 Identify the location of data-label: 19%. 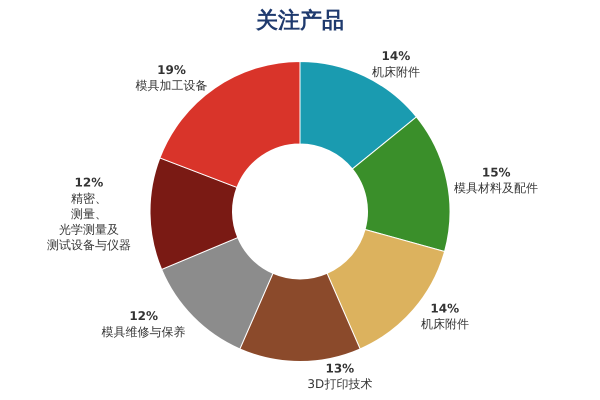
(171, 70).